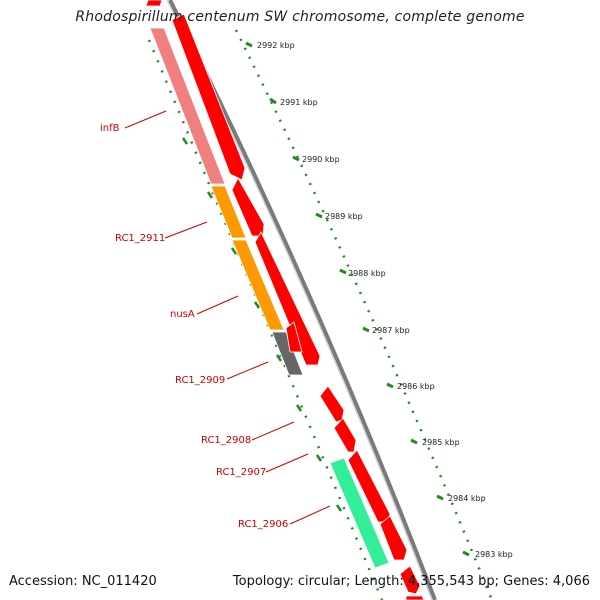  Describe the element at coordinates (241, 472) in the screenshot. I see `gene-label-RC1_2907: RC1_2907` at that location.